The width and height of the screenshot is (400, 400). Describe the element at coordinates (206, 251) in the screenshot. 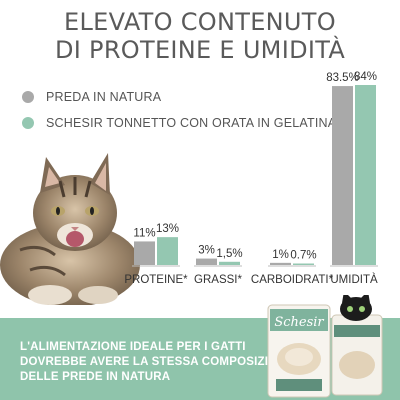

I see `data-label-prey-1: 3%` at that location.